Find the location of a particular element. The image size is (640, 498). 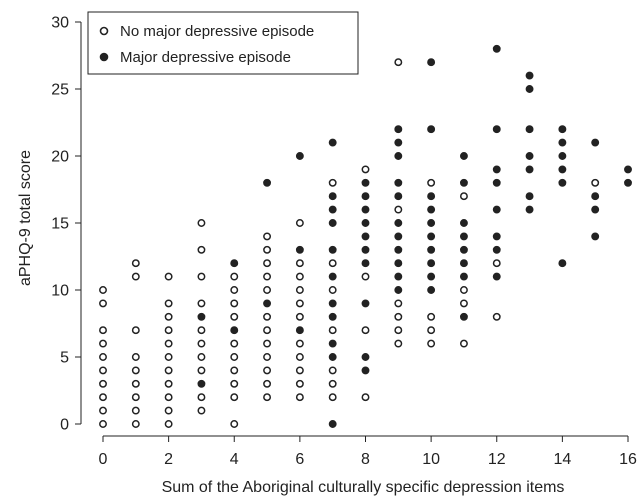

y-tick-label: 10 is located at coordinates (60, 291).